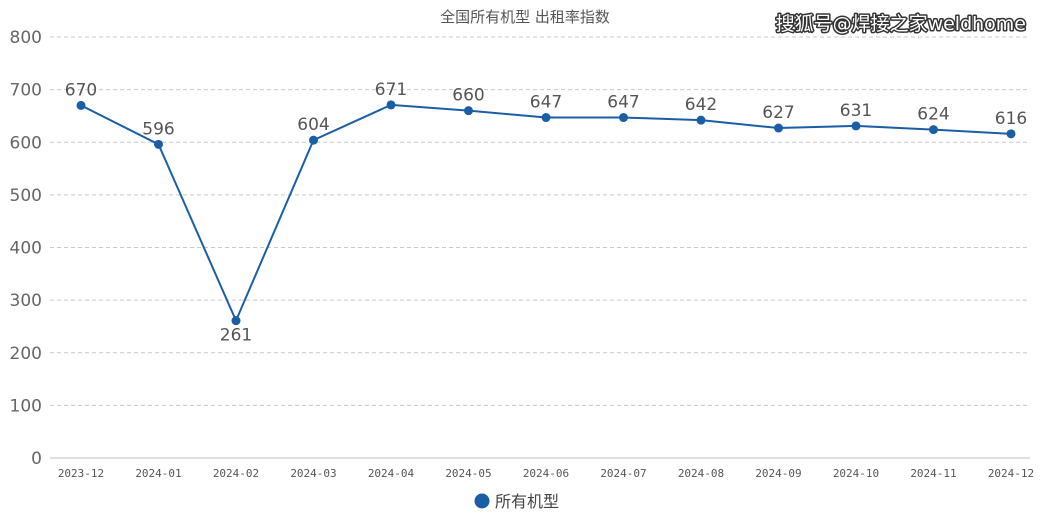  I want to click on y-tick-label: 100, so click(26, 406).